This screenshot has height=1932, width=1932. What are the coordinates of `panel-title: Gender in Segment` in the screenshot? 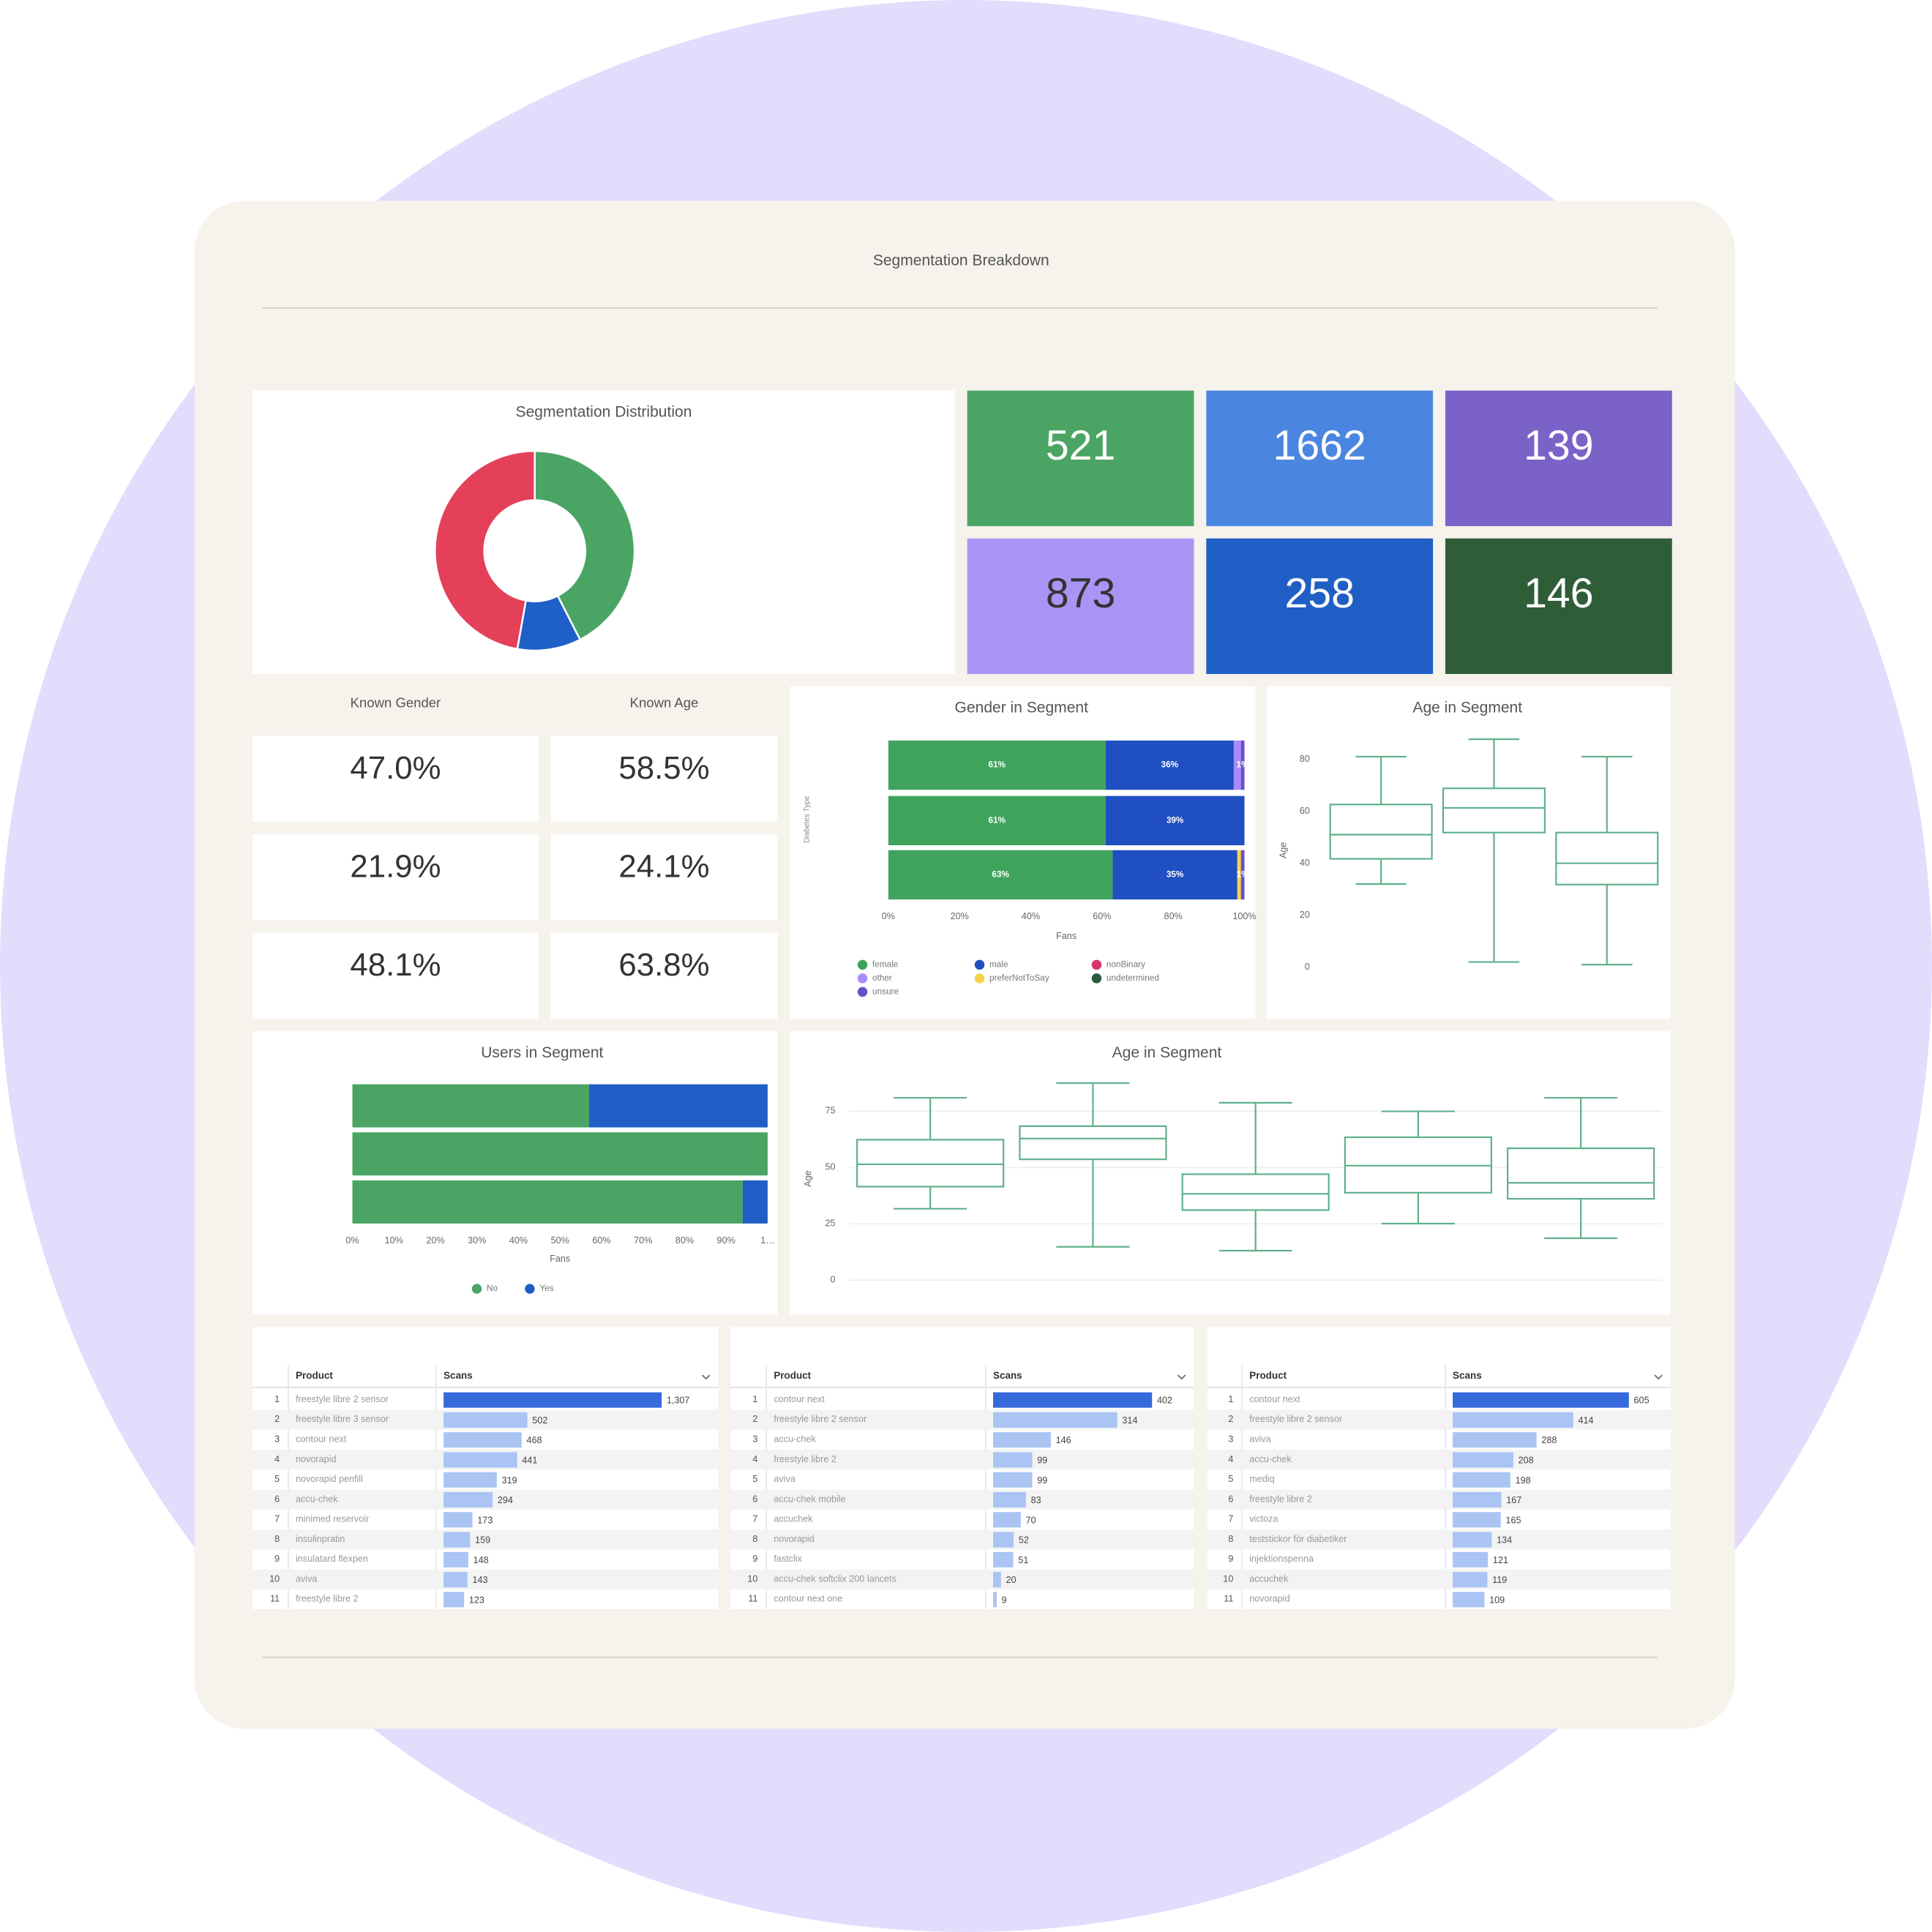 It's located at (1022, 708).